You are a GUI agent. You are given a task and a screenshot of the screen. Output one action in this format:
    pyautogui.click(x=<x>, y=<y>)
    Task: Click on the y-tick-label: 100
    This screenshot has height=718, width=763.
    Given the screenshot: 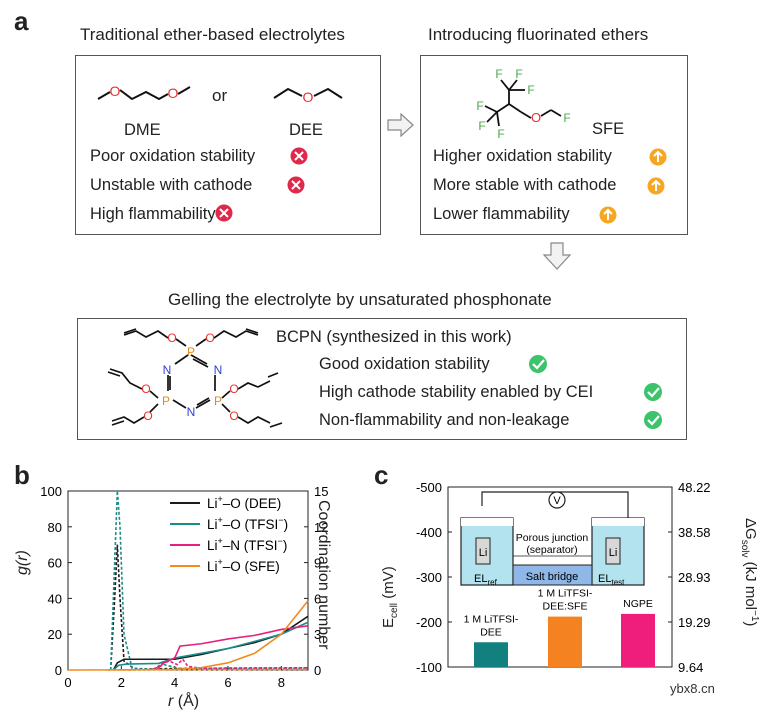 What is the action you would take?
    pyautogui.click(x=51, y=491)
    